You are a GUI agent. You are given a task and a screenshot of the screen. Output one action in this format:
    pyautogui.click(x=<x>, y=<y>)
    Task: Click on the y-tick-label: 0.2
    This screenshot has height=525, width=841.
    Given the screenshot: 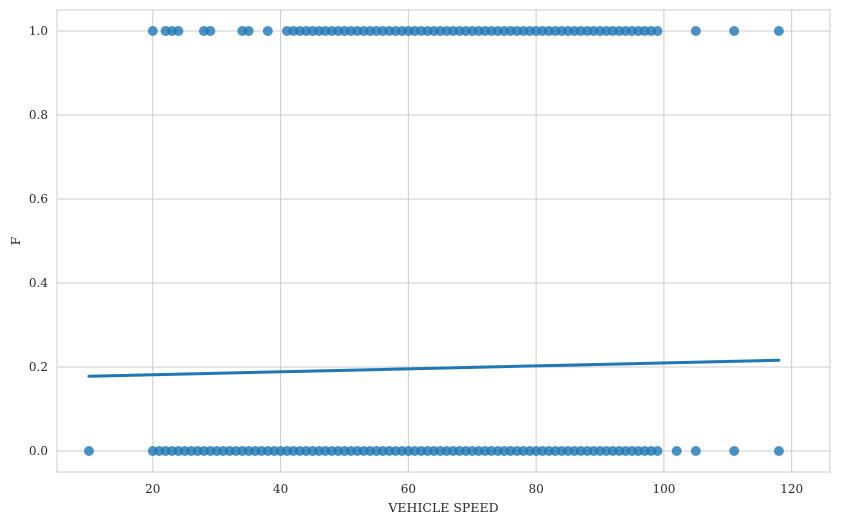 What is the action you would take?
    pyautogui.click(x=38, y=367)
    